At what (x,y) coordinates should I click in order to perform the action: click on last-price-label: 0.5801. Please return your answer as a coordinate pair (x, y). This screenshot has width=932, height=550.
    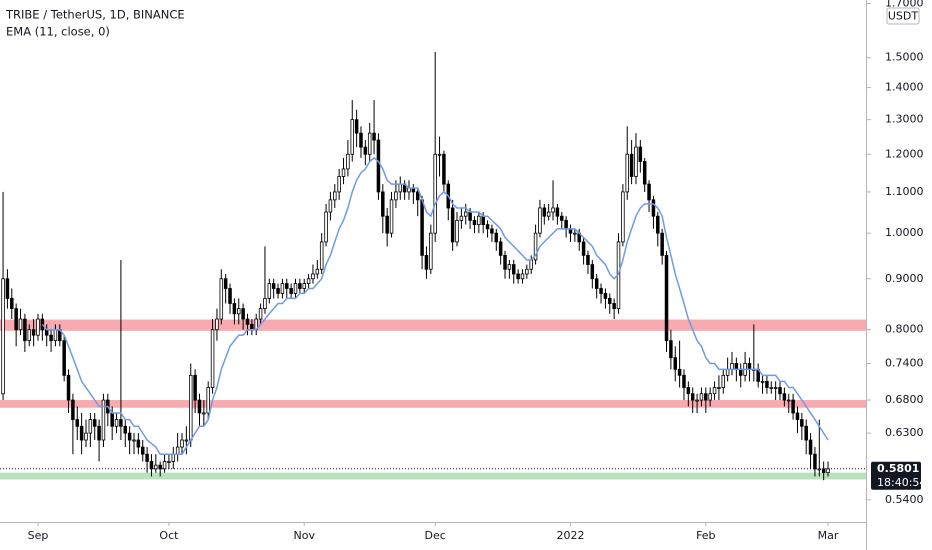
    Looking at the image, I should click on (898, 468).